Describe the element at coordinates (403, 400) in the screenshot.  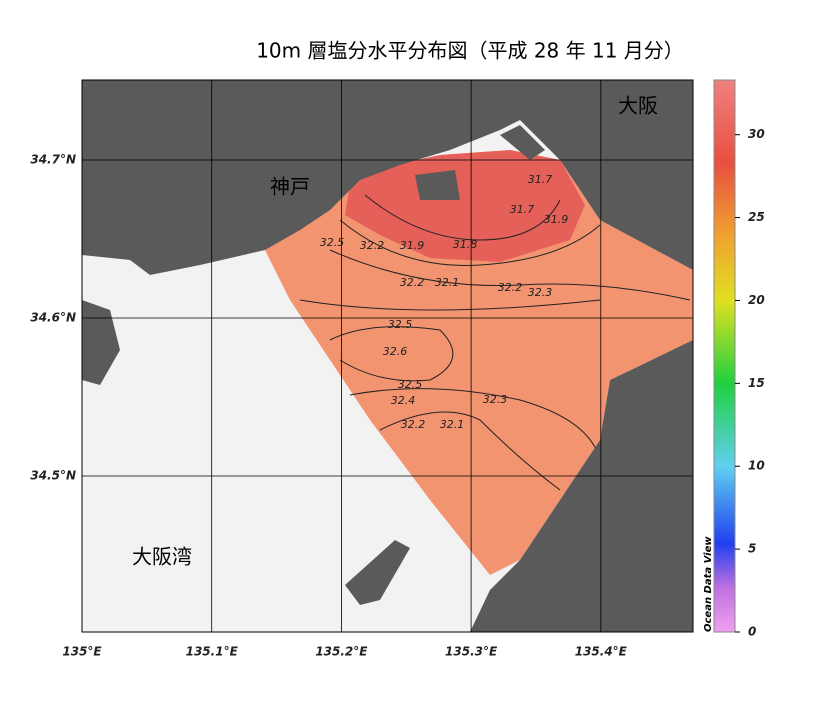
I see `contour-label: 32.4` at that location.